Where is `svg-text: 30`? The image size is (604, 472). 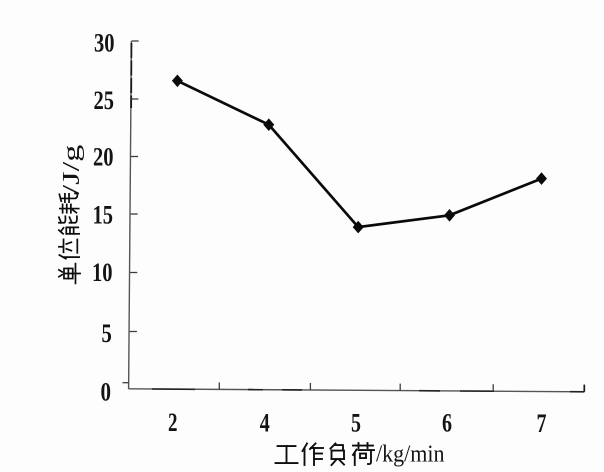 svg-text: 30 is located at coordinates (104, 43).